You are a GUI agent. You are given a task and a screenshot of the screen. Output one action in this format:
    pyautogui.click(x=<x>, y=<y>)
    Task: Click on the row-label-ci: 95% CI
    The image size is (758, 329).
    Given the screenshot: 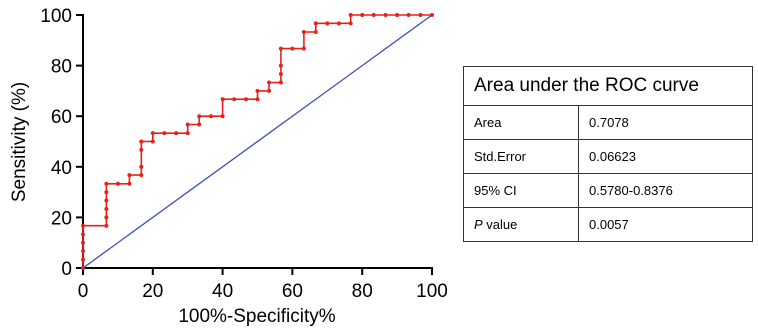 What is the action you would take?
    pyautogui.click(x=521, y=190)
    